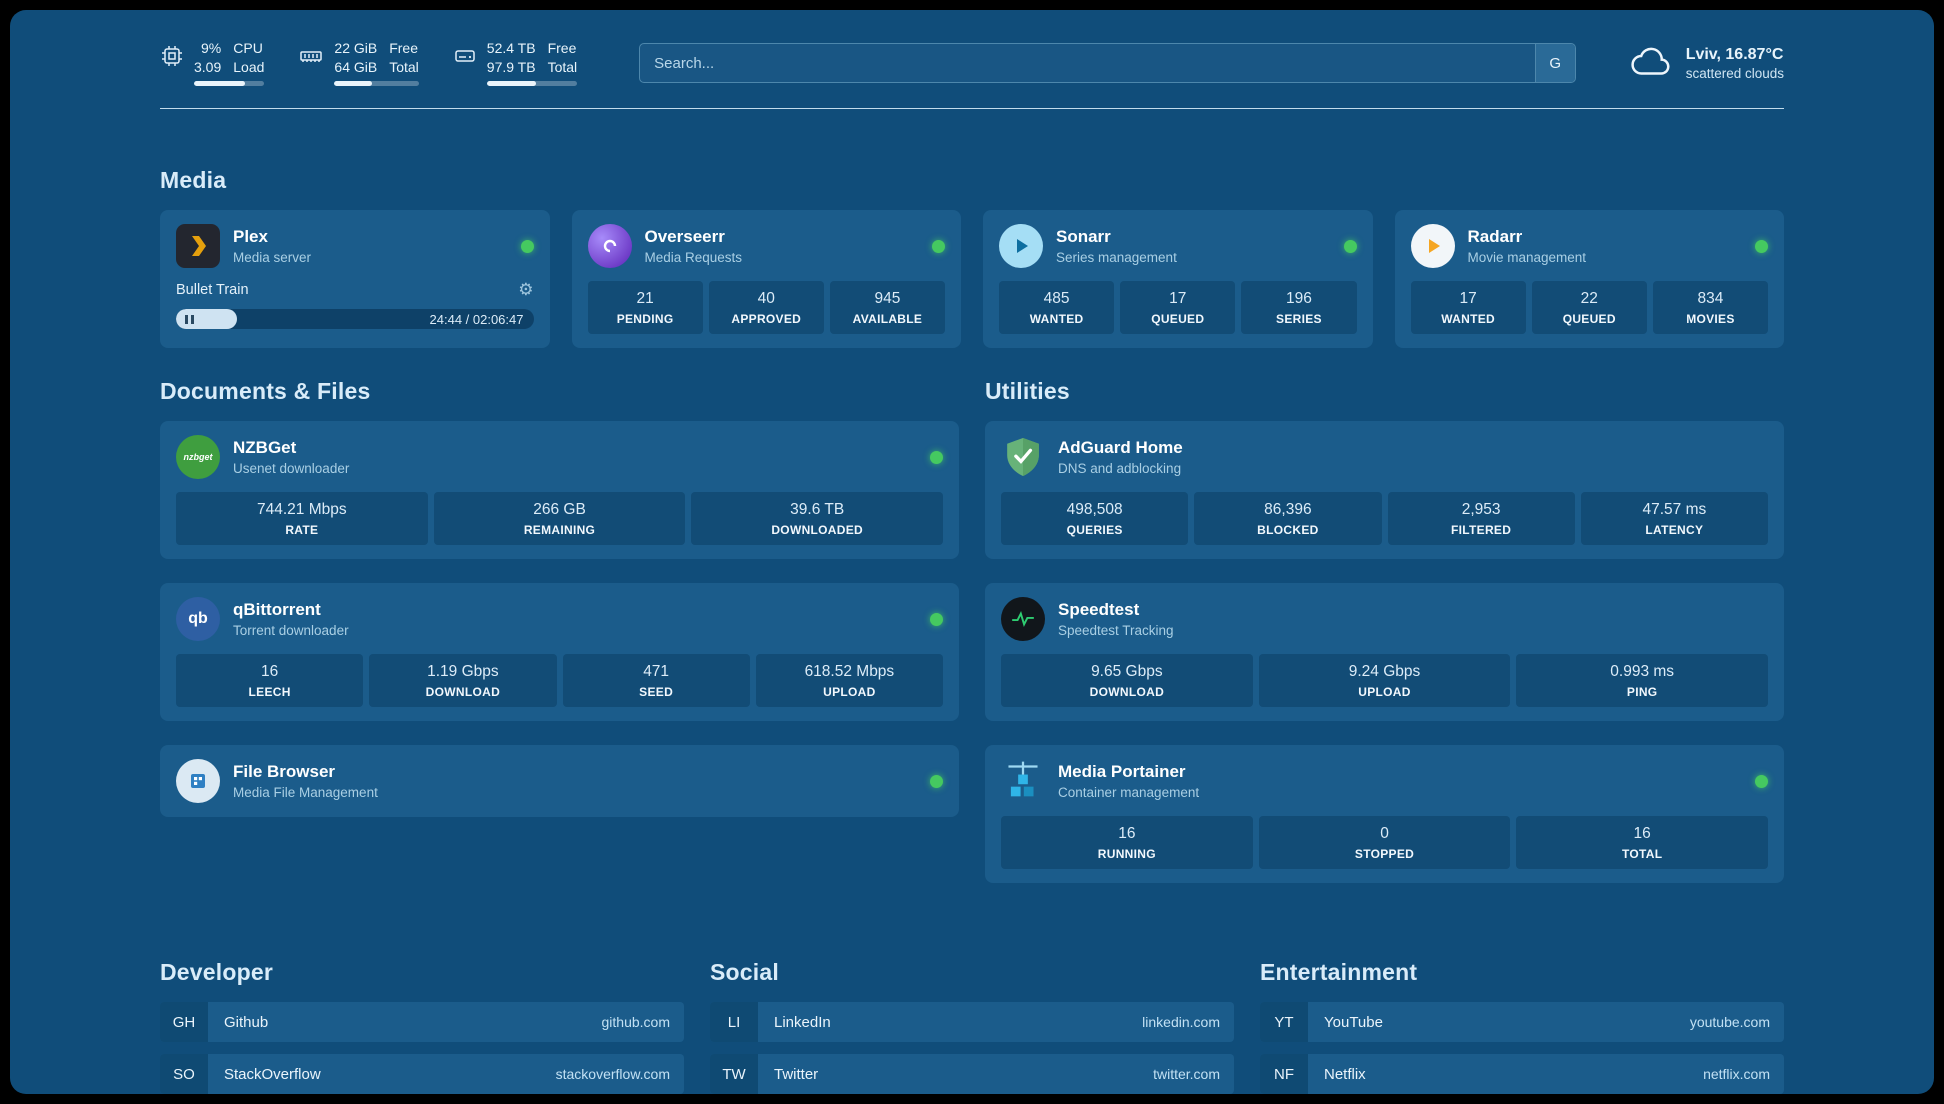 The height and width of the screenshot is (1104, 1944). What do you see at coordinates (802, 1022) in the screenshot?
I see `bookmark-name: LinkedIn` at bounding box center [802, 1022].